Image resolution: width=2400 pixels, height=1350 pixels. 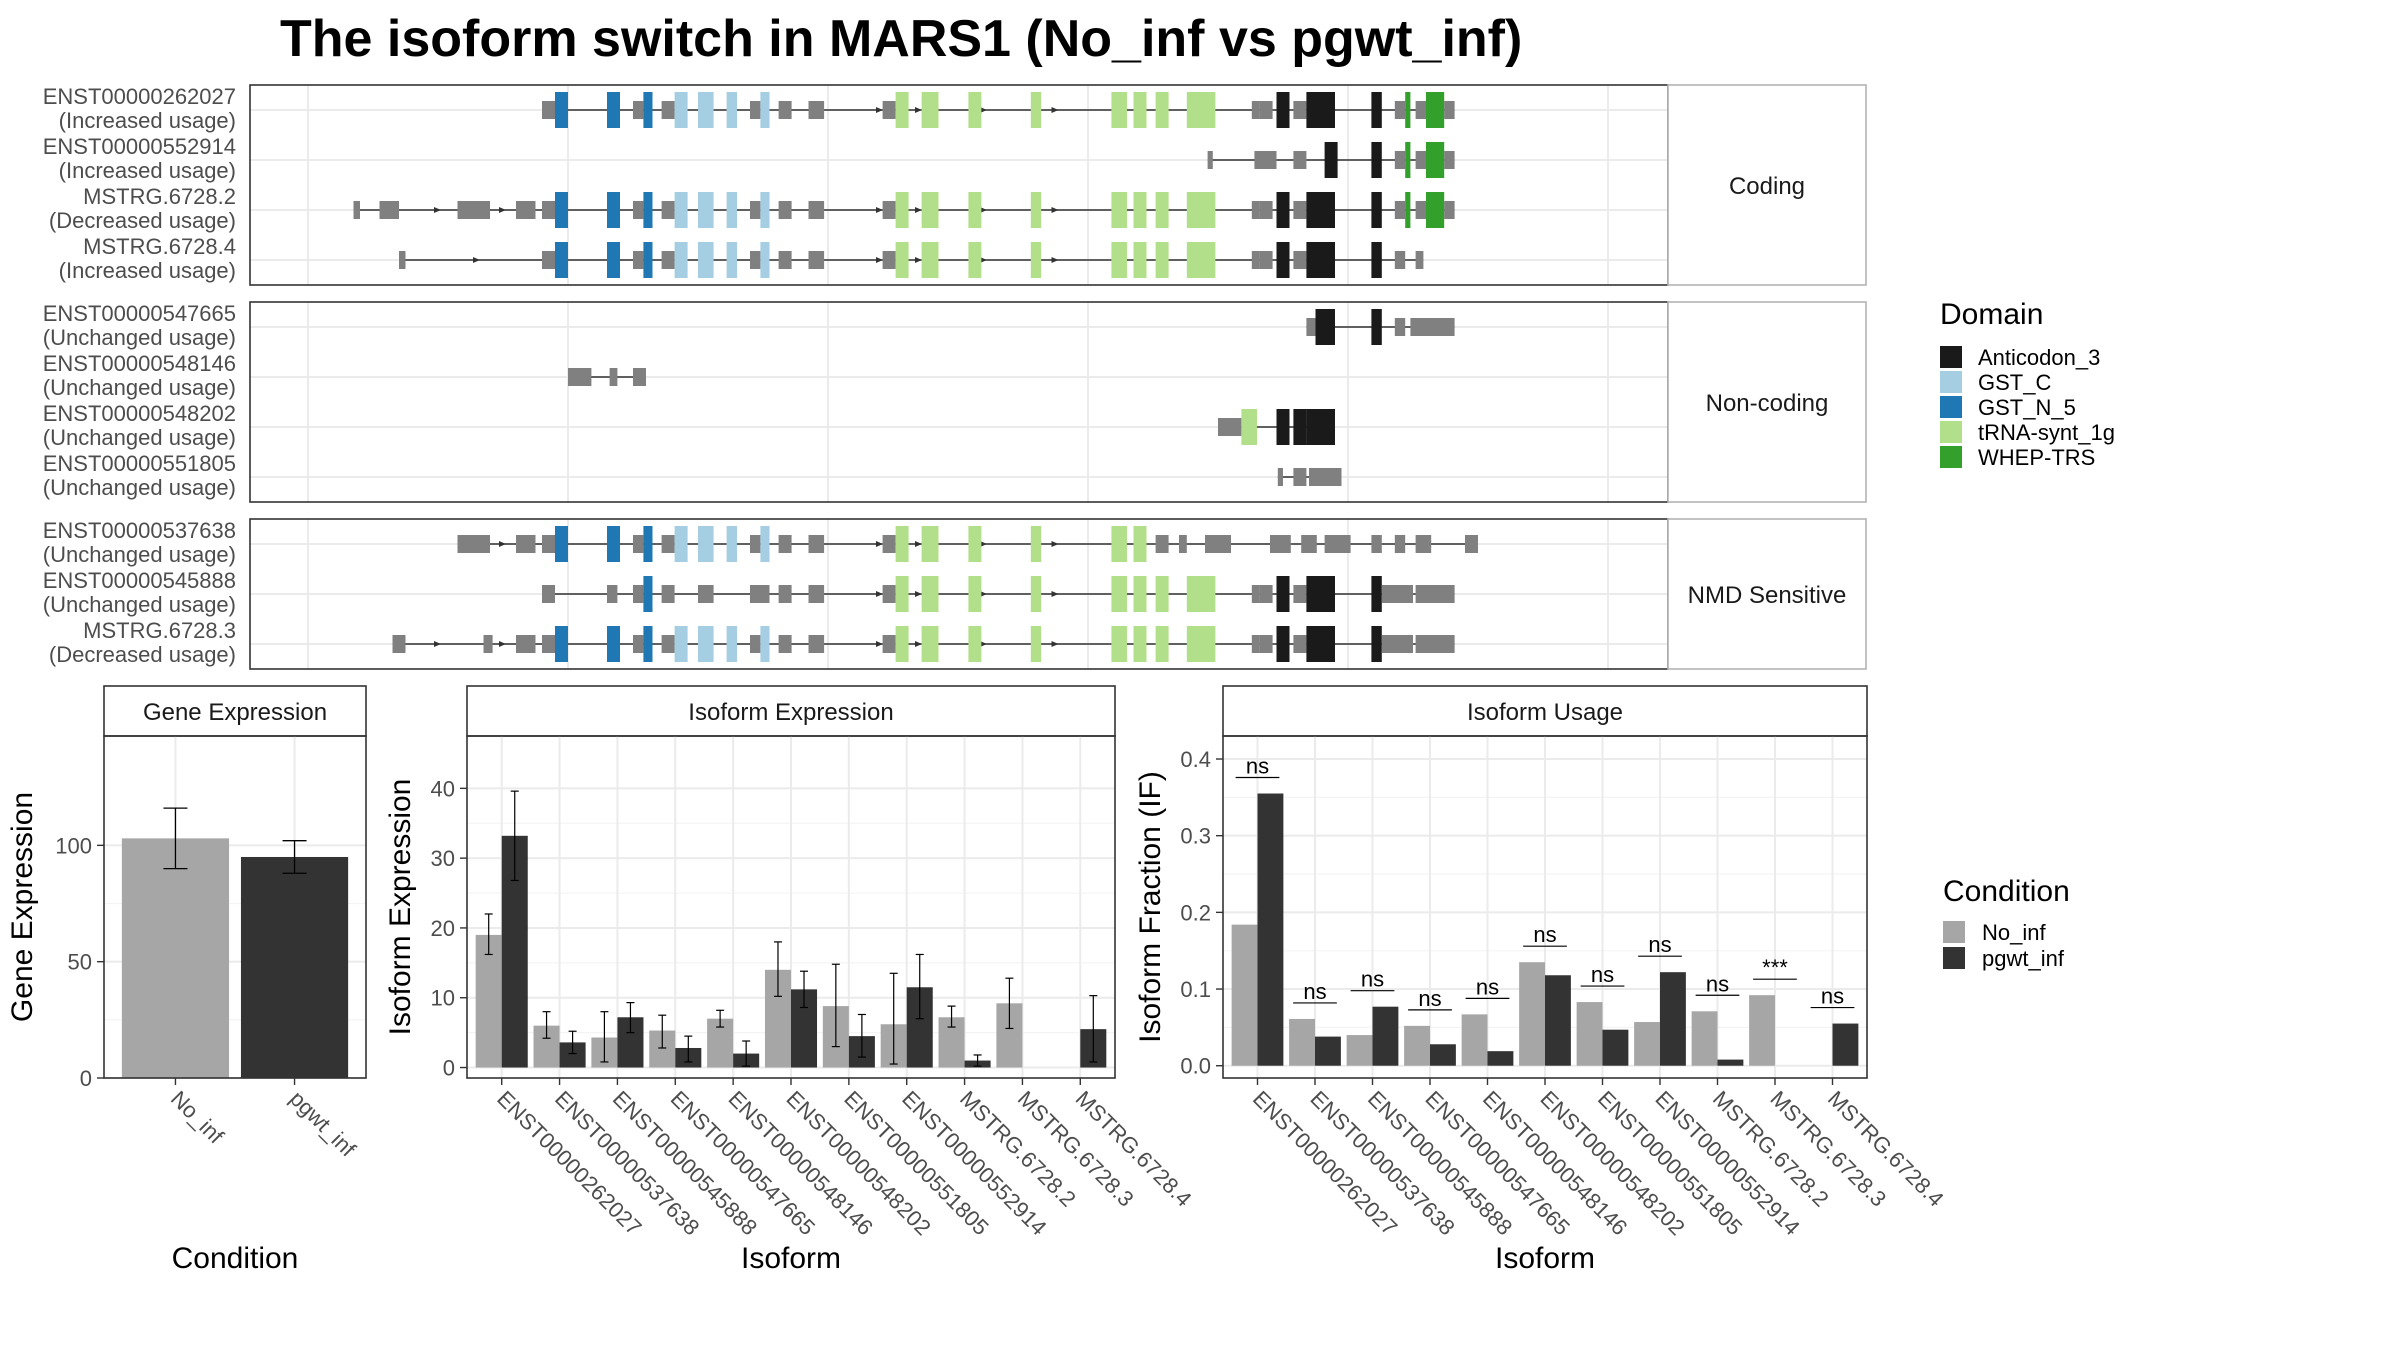 What do you see at coordinates (1195, 912) in the screenshot?
I see `y-tick-label: 0.2` at bounding box center [1195, 912].